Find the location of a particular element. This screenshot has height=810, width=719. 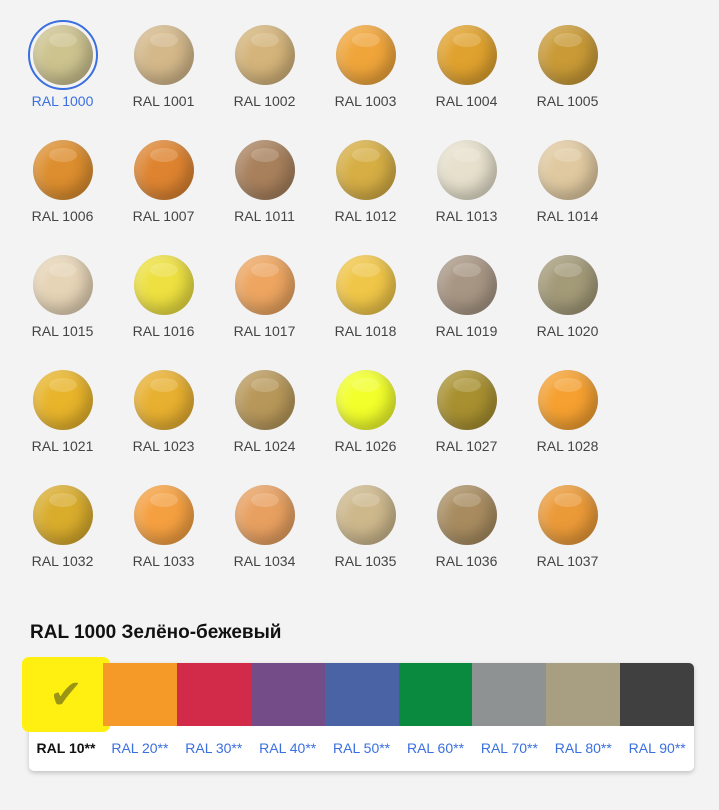

color-label: RAL 1011 is located at coordinates (264, 216).